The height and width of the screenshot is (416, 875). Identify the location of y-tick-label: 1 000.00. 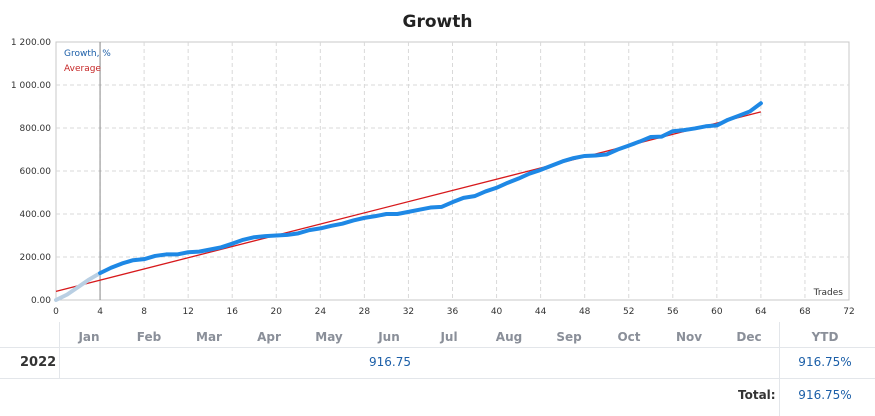
(31, 86).